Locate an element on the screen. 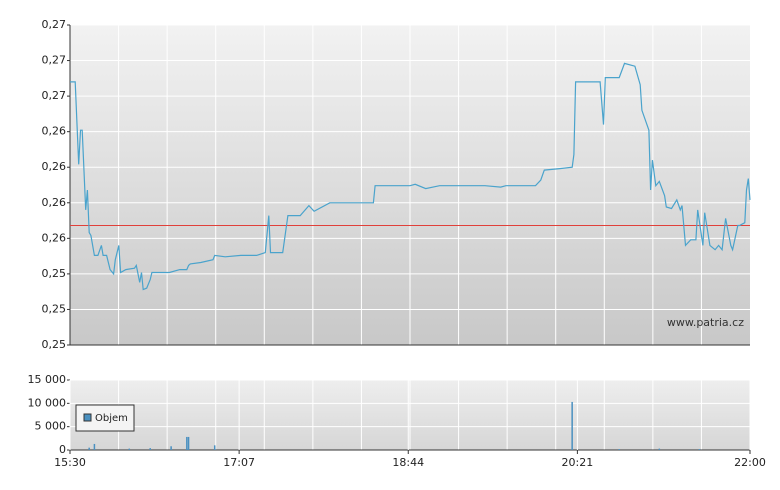  x-tick-label: 17:07 is located at coordinates (239, 462).